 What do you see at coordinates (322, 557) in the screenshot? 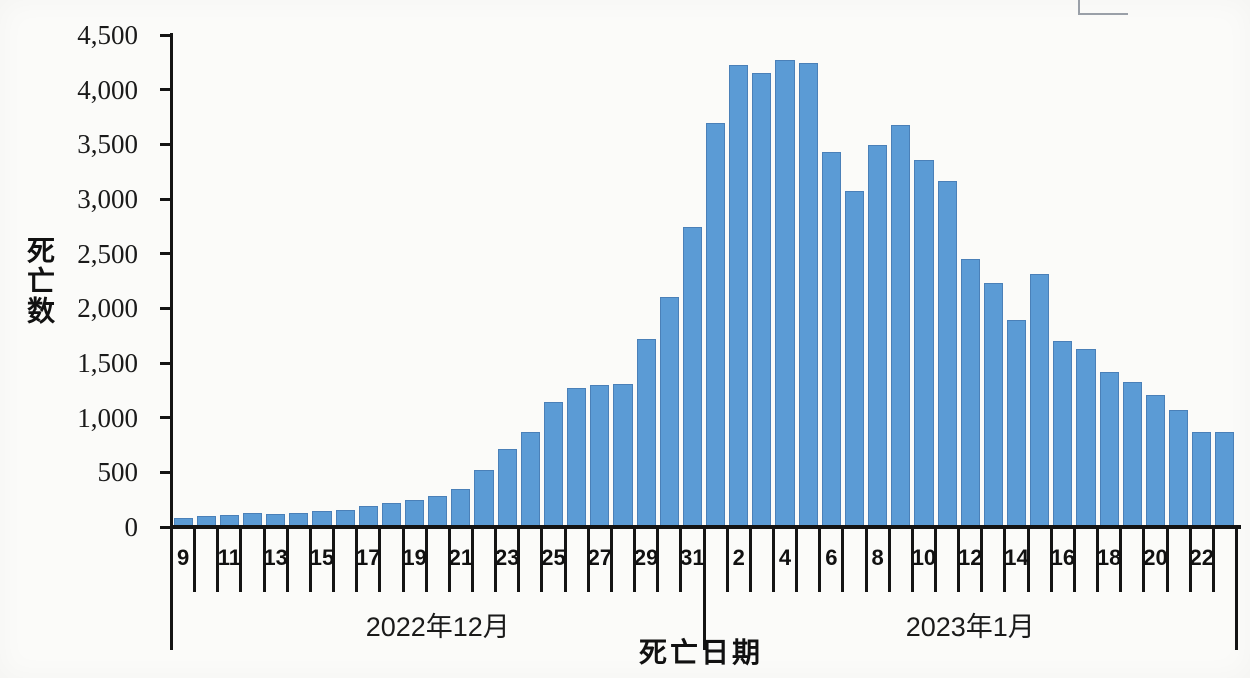
I see `x-tick-label: 15` at bounding box center [322, 557].